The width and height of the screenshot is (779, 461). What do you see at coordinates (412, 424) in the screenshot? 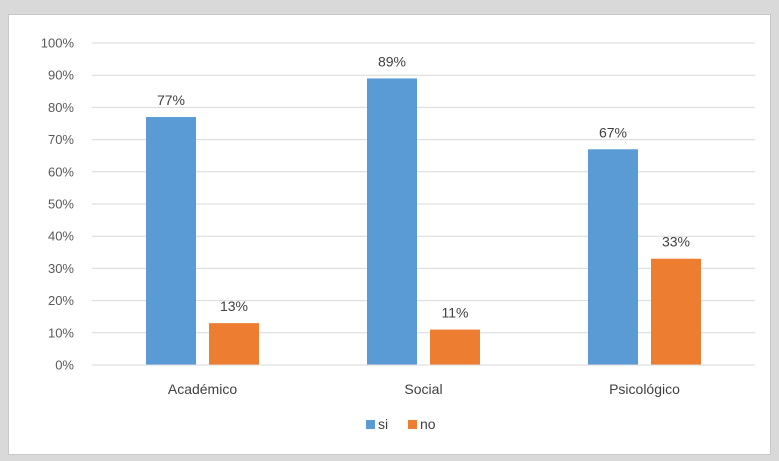
I see `legend-swatch-no` at bounding box center [412, 424].